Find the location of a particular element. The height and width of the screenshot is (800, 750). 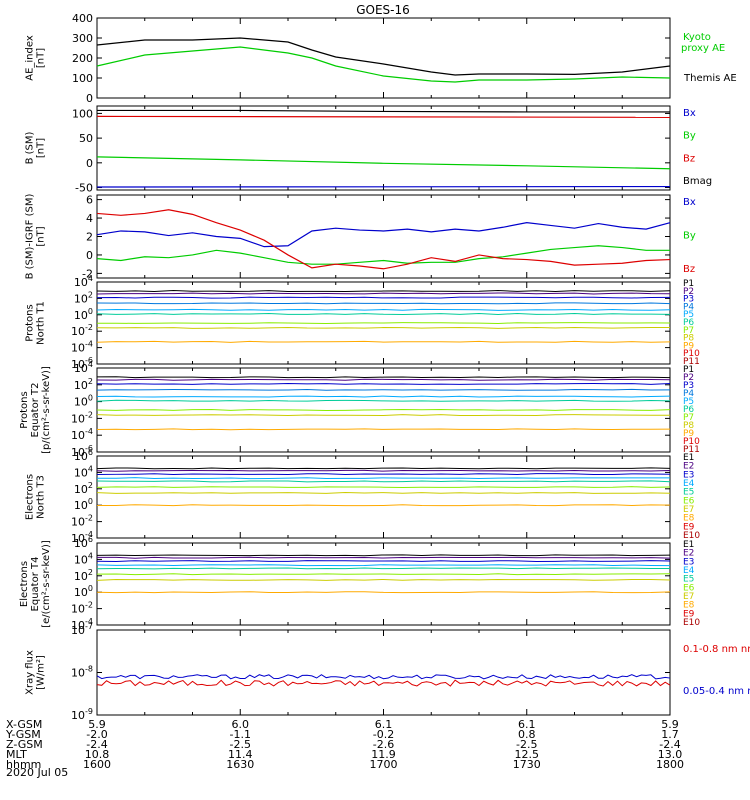

y-tick-label: 10⁴ is located at coordinates (83, 367).